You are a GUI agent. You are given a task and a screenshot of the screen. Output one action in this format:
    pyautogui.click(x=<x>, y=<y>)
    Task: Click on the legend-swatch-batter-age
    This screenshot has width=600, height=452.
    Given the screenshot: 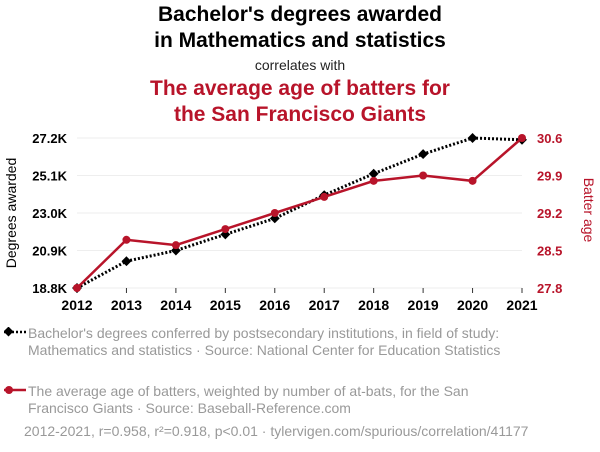 What is the action you would take?
    pyautogui.click(x=15, y=390)
    